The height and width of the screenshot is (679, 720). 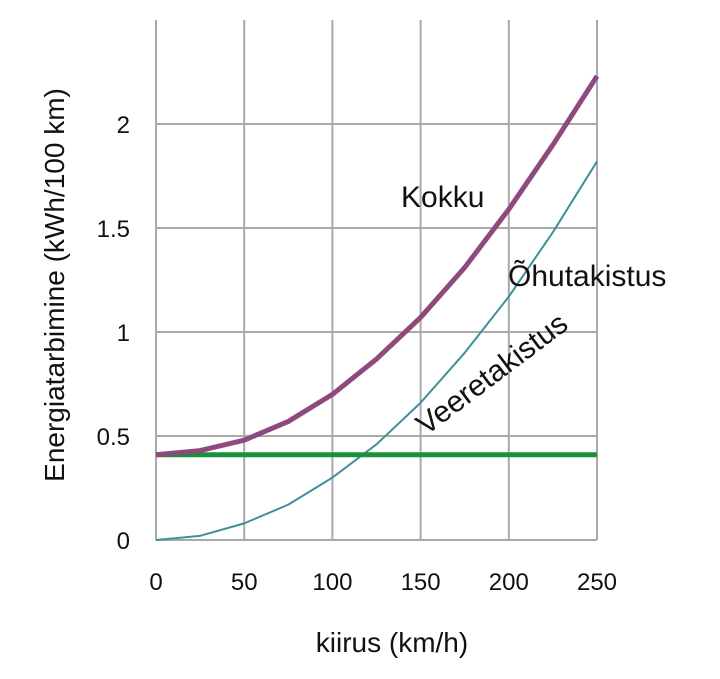 What do you see at coordinates (383, 582) in the screenshot?
I see `x-tick-labels: 0 50 100 150 200 250` at bounding box center [383, 582].